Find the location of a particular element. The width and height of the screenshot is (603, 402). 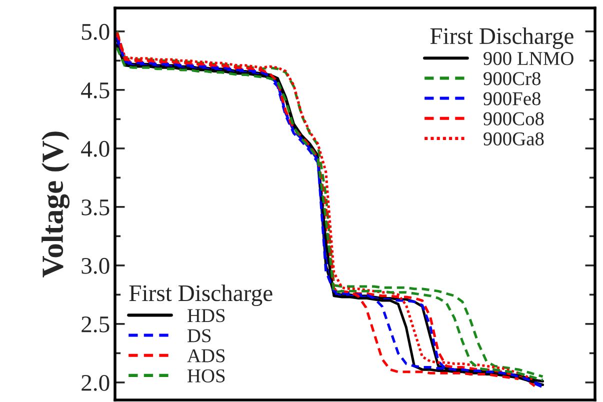

y-tick-label: 4.0 is located at coordinates (95, 148).